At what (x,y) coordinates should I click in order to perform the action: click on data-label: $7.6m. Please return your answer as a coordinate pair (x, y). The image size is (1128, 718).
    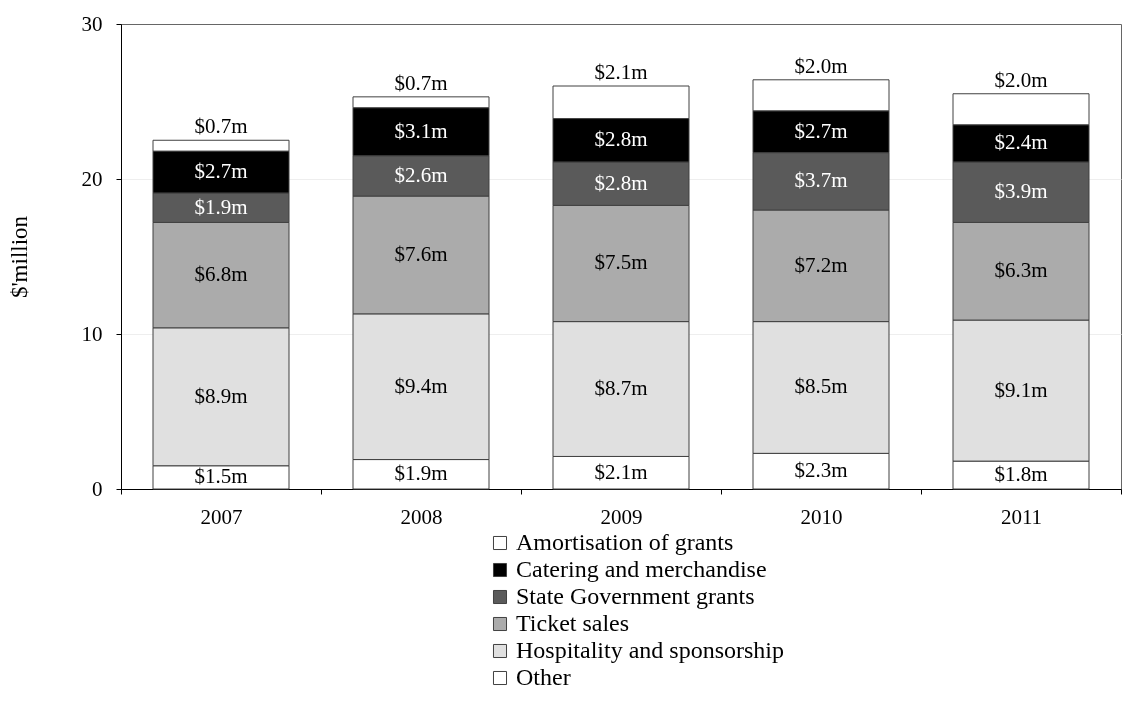
    Looking at the image, I should click on (421, 253).